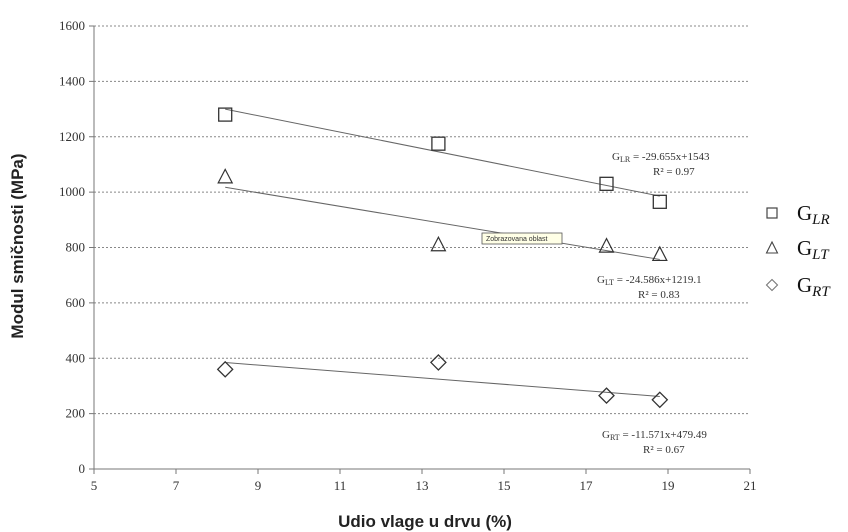 The height and width of the screenshot is (532, 848). I want to click on x-tick-labels: 5 7 9 11 13 15 17 19 21, so click(424, 485).